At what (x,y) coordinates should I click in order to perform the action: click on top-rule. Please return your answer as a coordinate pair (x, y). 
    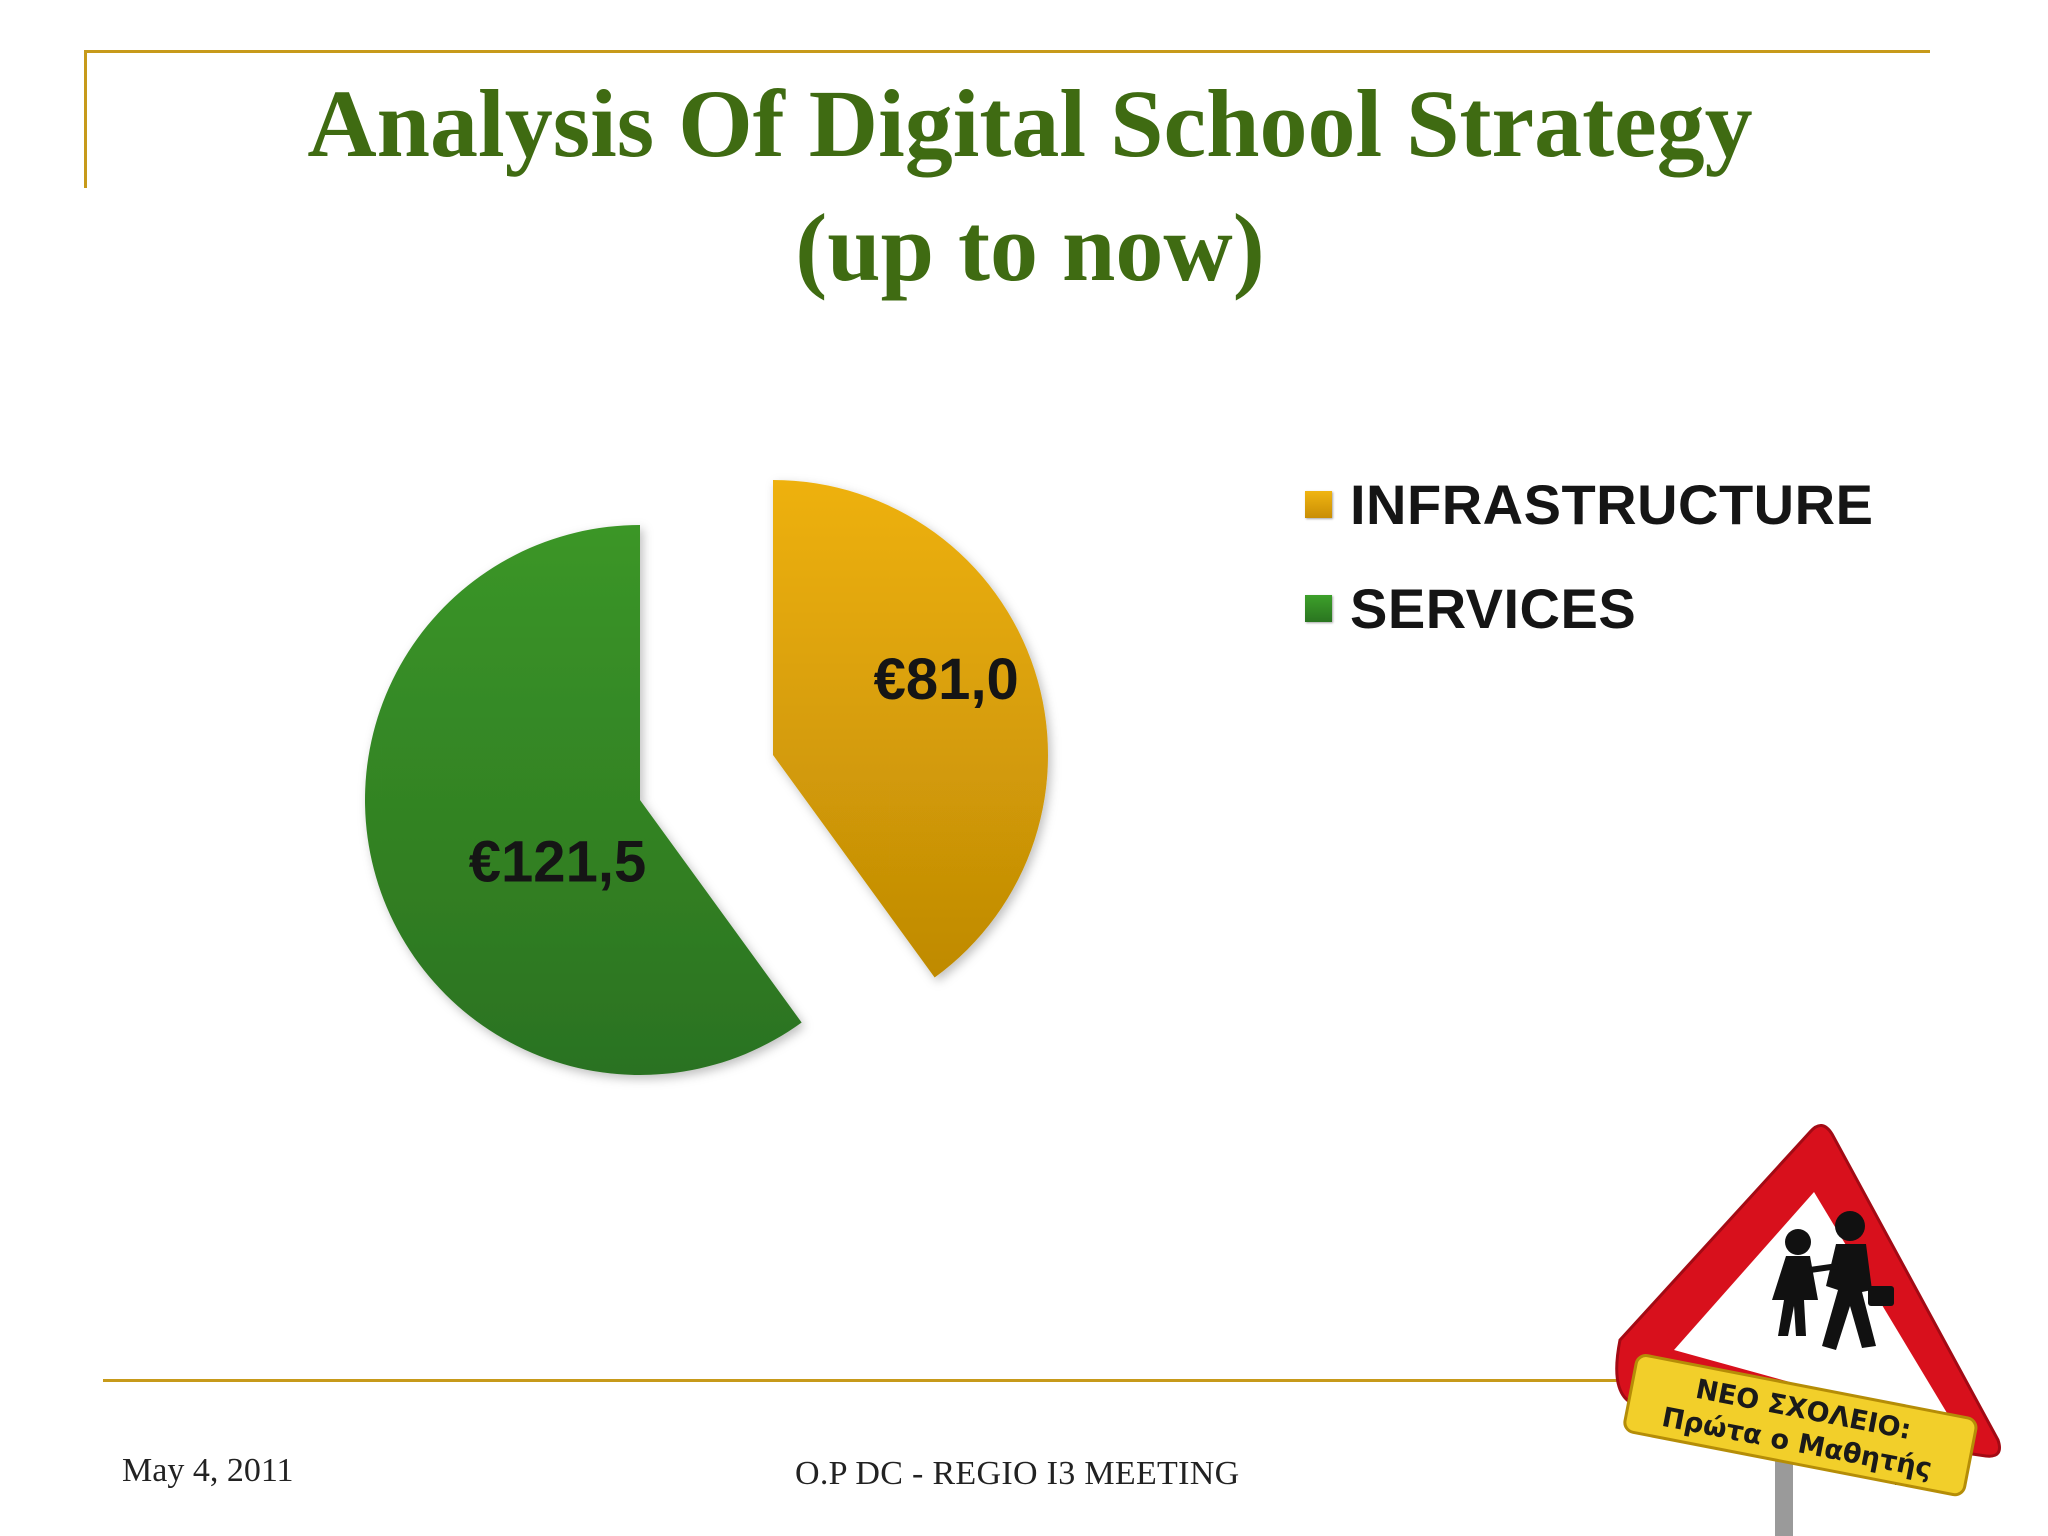
    Looking at the image, I should click on (1007, 51).